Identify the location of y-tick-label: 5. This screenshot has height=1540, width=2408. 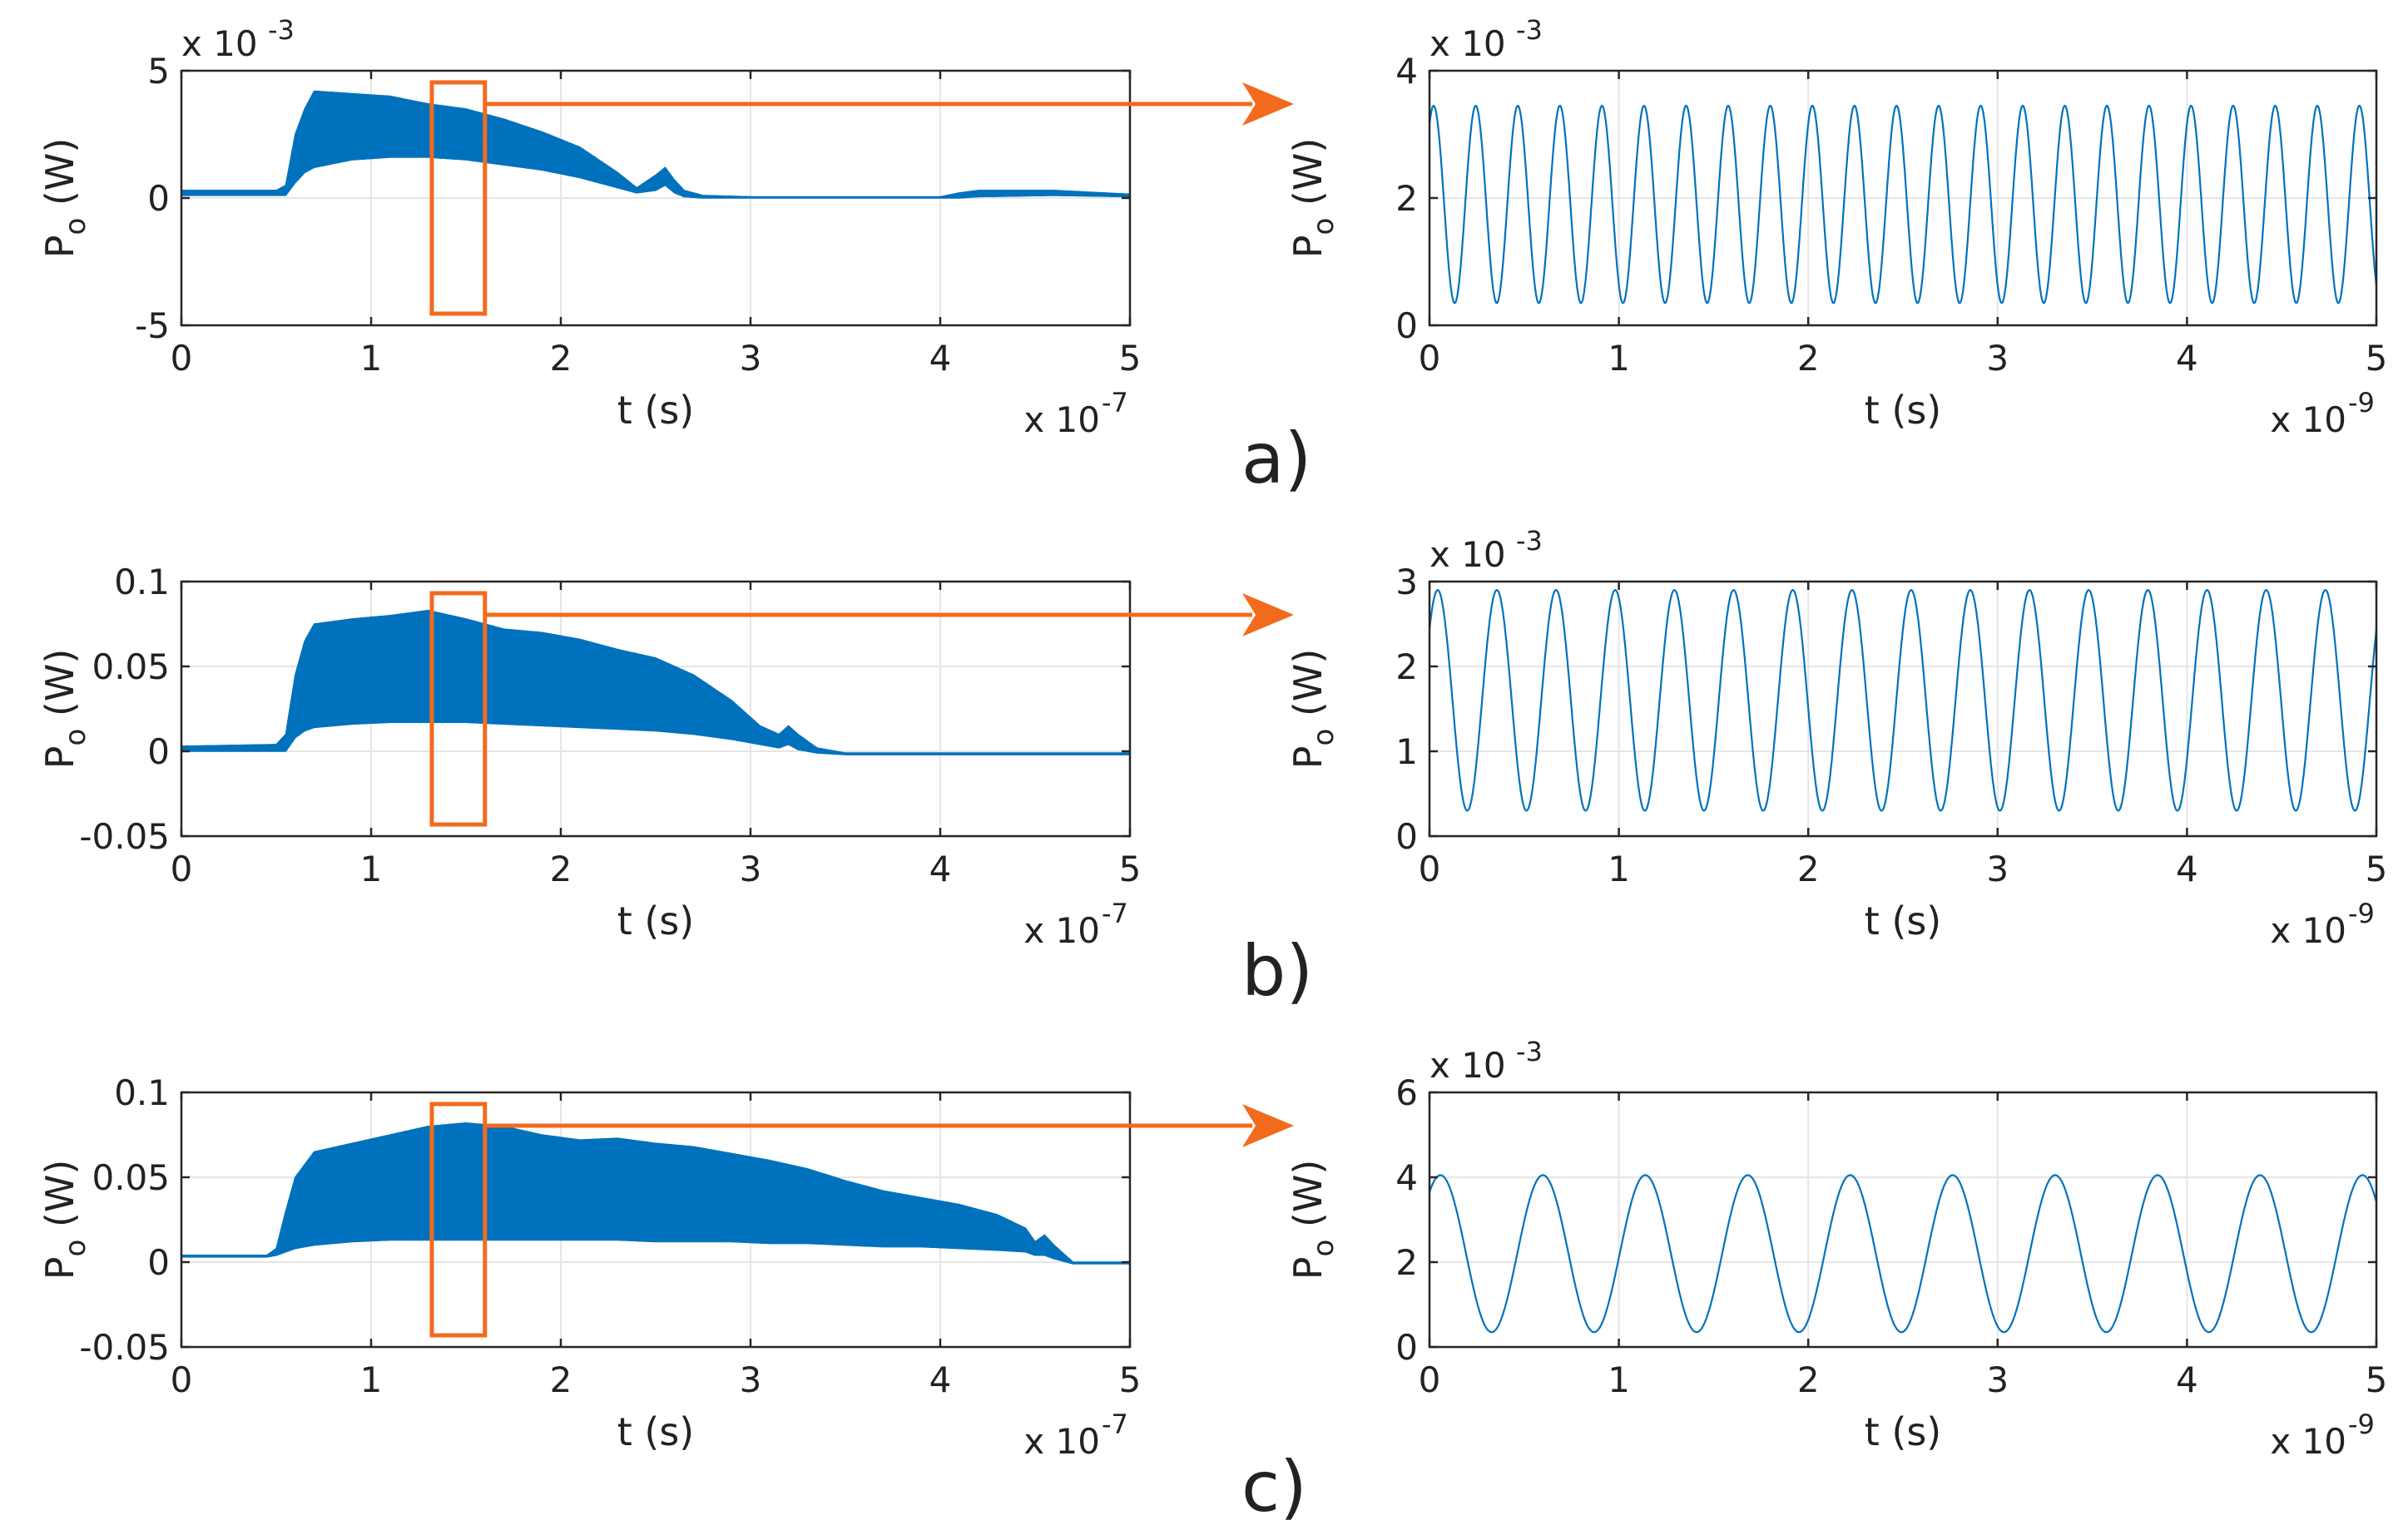
(158, 71).